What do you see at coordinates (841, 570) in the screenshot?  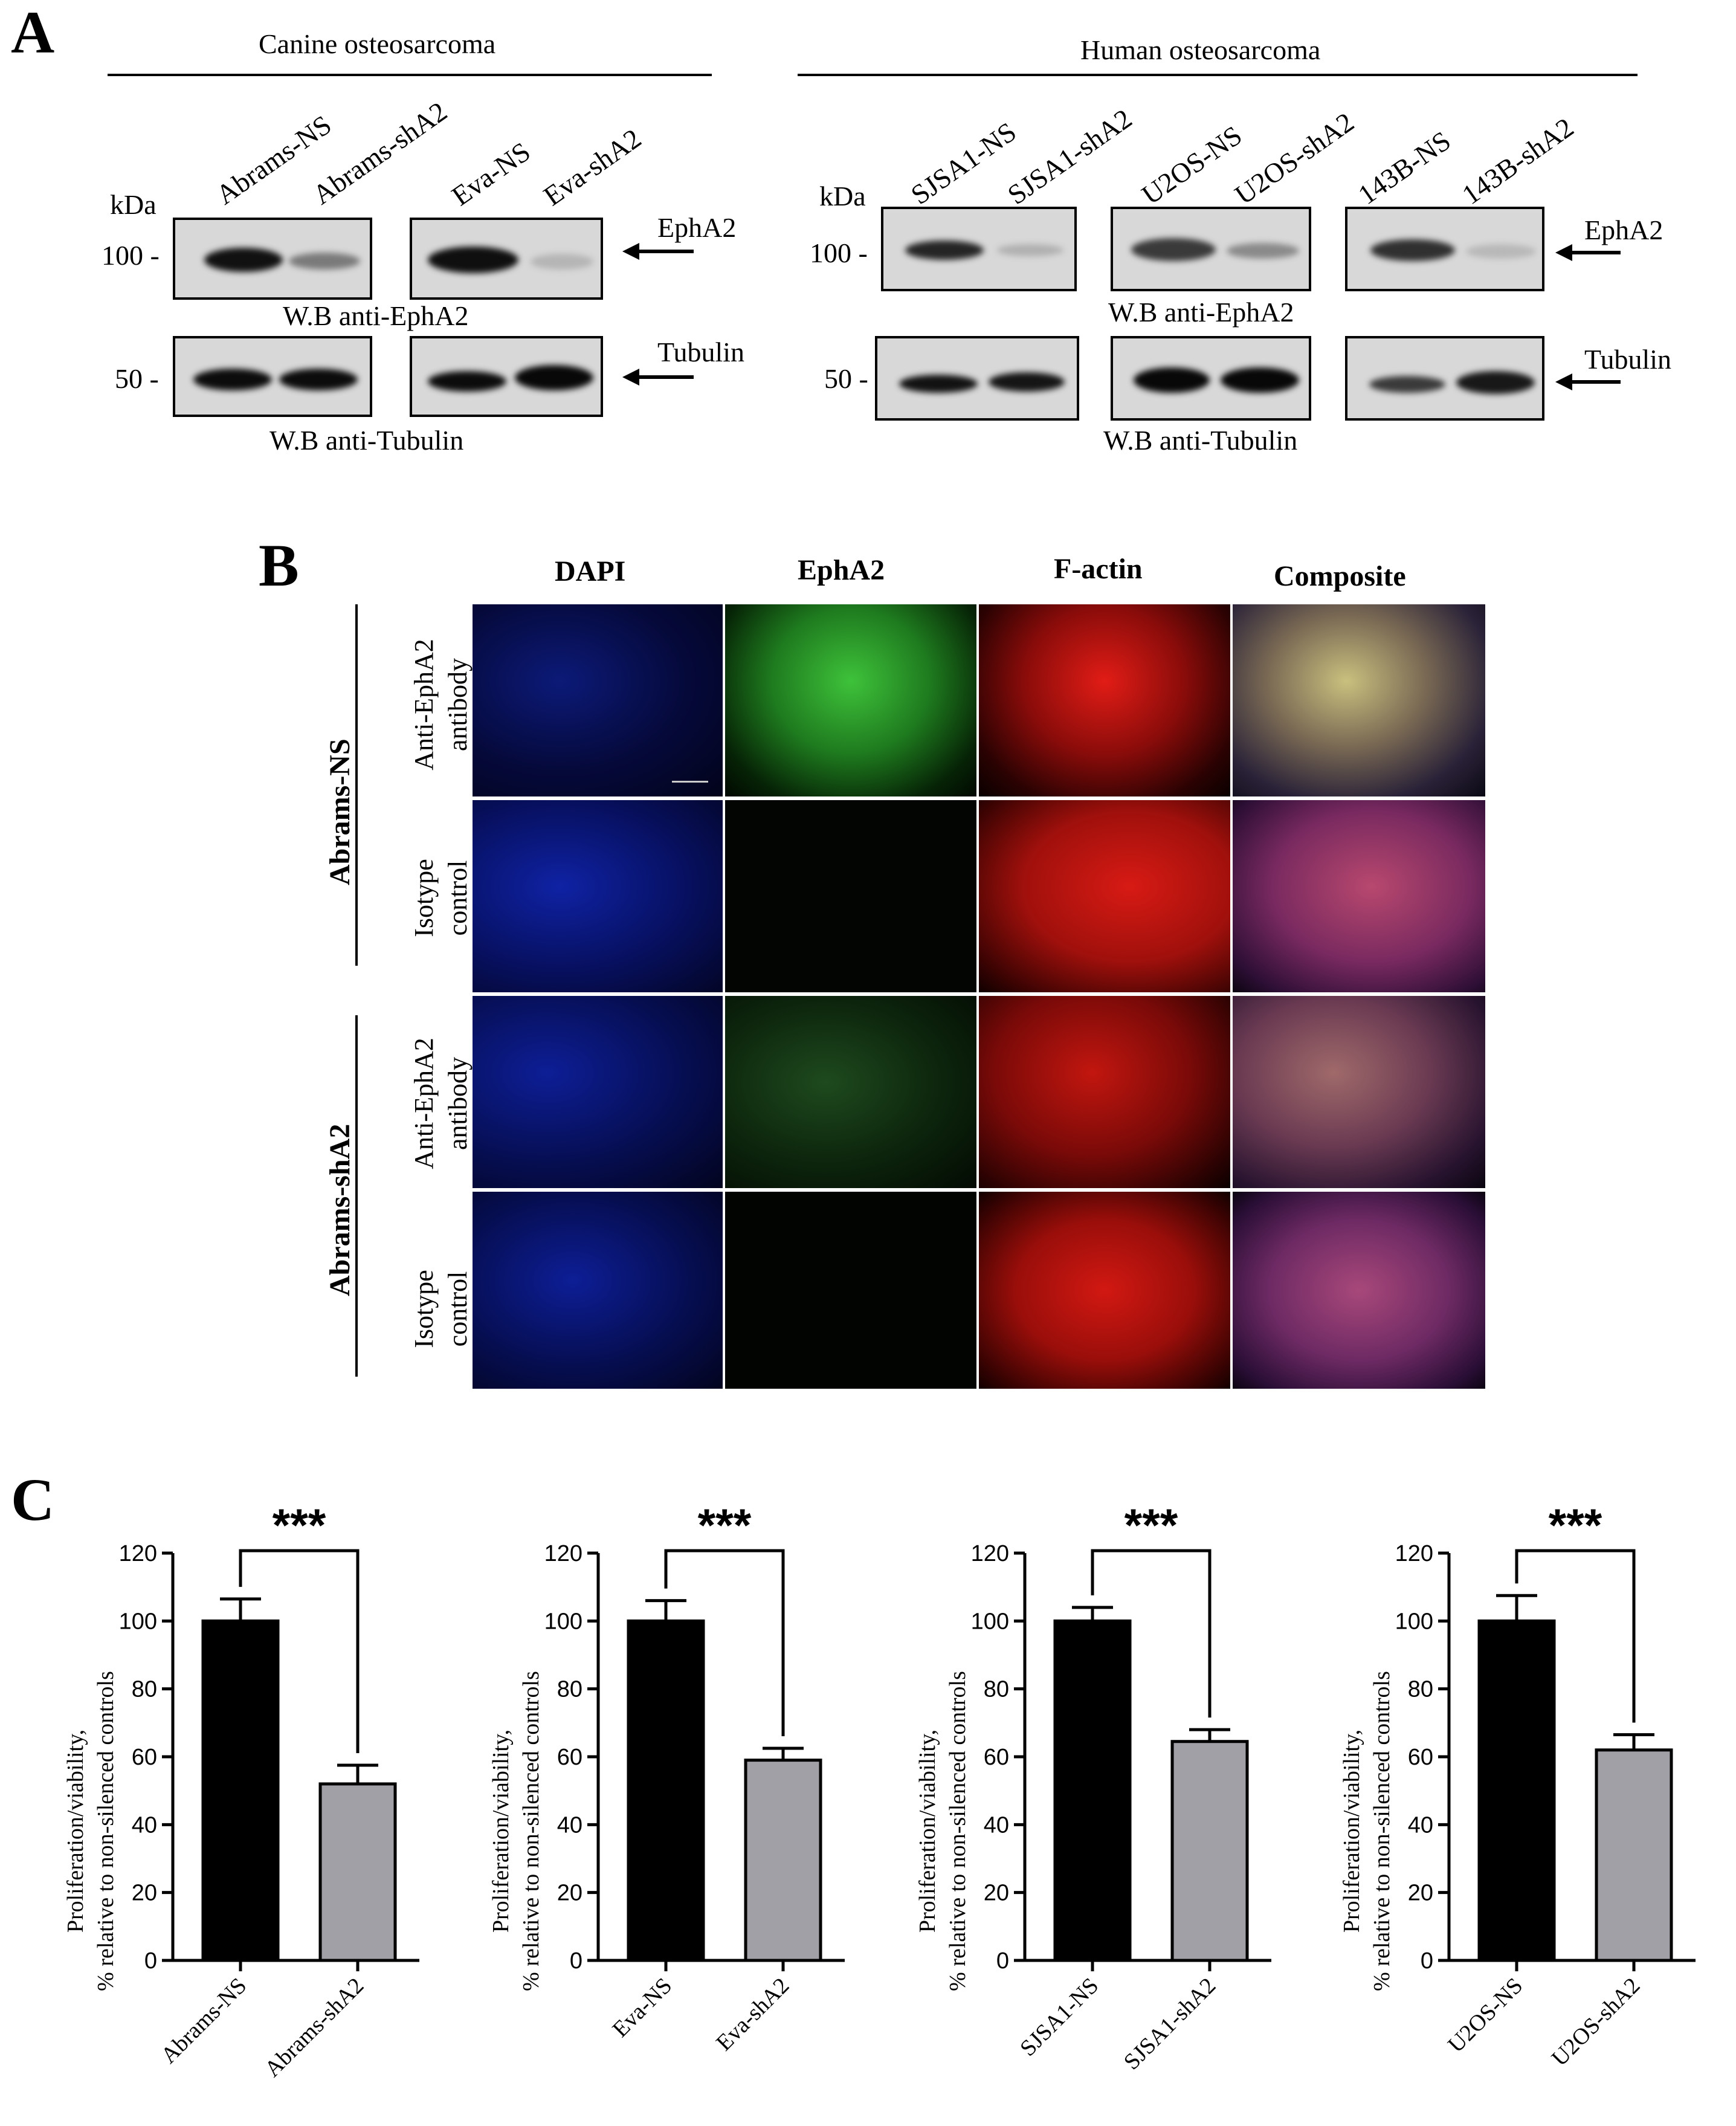 I see `column-header-epha2: EphA2` at bounding box center [841, 570].